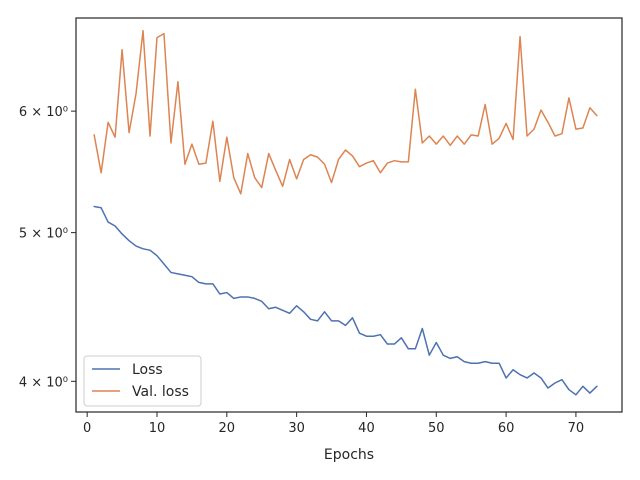 The image size is (640, 480). What do you see at coordinates (43, 112) in the screenshot?
I see `y-tick-label: 6 × 10⁰` at bounding box center [43, 112].